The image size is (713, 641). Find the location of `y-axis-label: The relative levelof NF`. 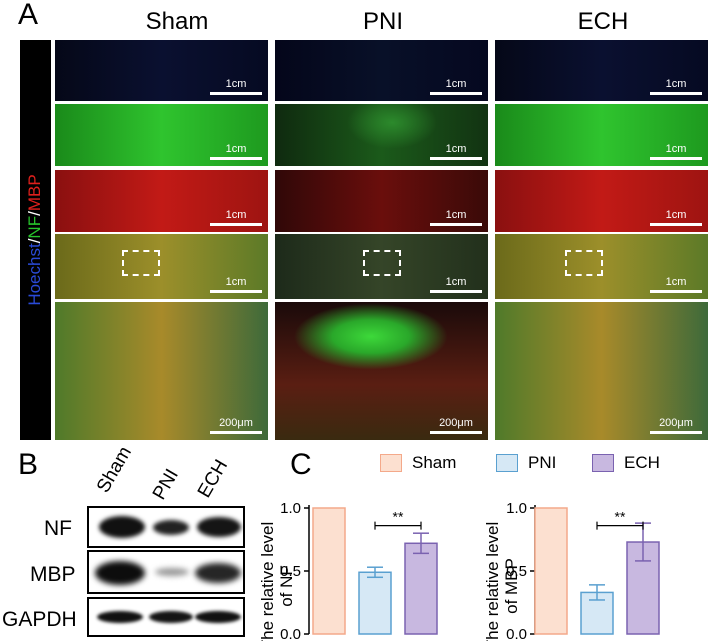

y-axis-label: The relative levelof NF is located at coordinates (277, 581).